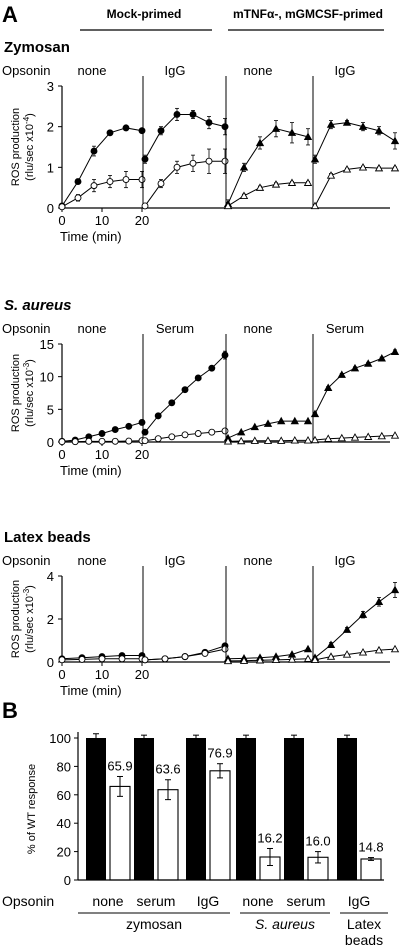 The width and height of the screenshot is (400, 950). I want to click on bar-value-label: 16.2, so click(269, 837).